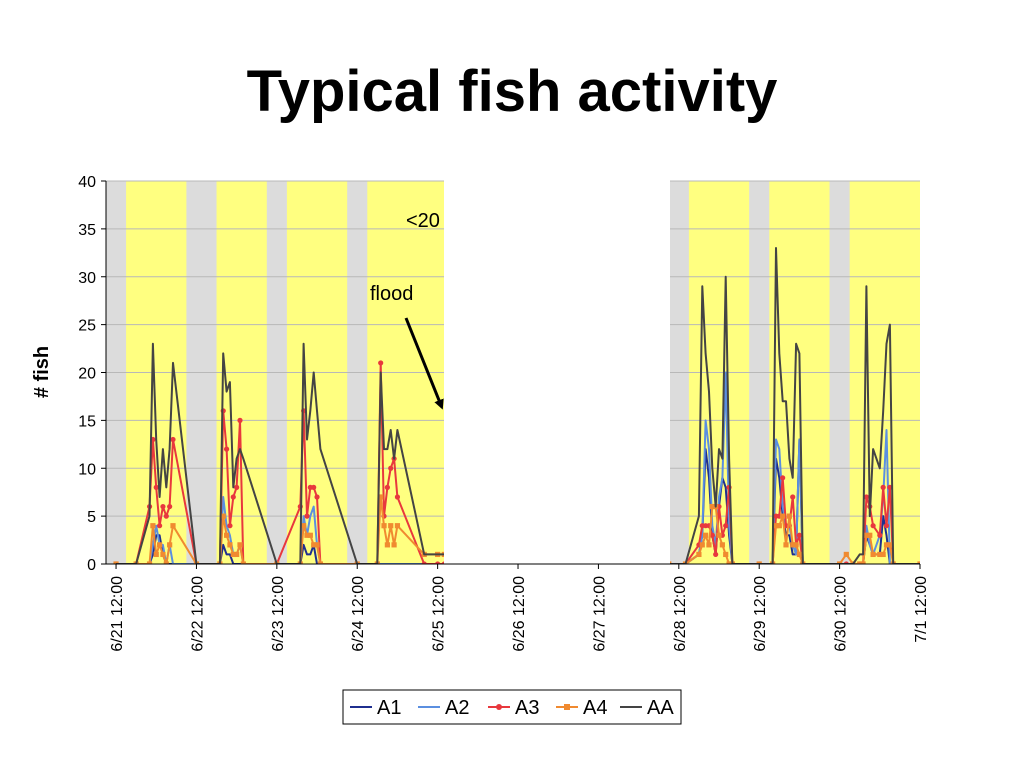 The width and height of the screenshot is (1024, 768). What do you see at coordinates (519, 614) in the screenshot?
I see `x-tick-label: 6/26 12:00` at bounding box center [519, 614].